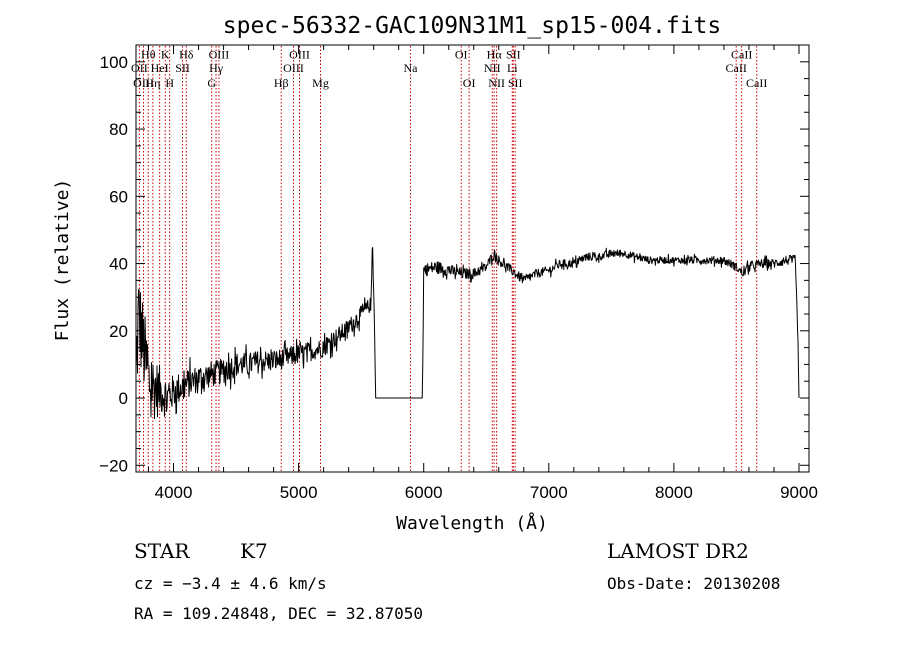 This screenshot has height=649, width=900. Describe the element at coordinates (472, 26) in the screenshot. I see `chart-title: spec-56332-GAC109N31M1_sp15-004.fits` at that location.